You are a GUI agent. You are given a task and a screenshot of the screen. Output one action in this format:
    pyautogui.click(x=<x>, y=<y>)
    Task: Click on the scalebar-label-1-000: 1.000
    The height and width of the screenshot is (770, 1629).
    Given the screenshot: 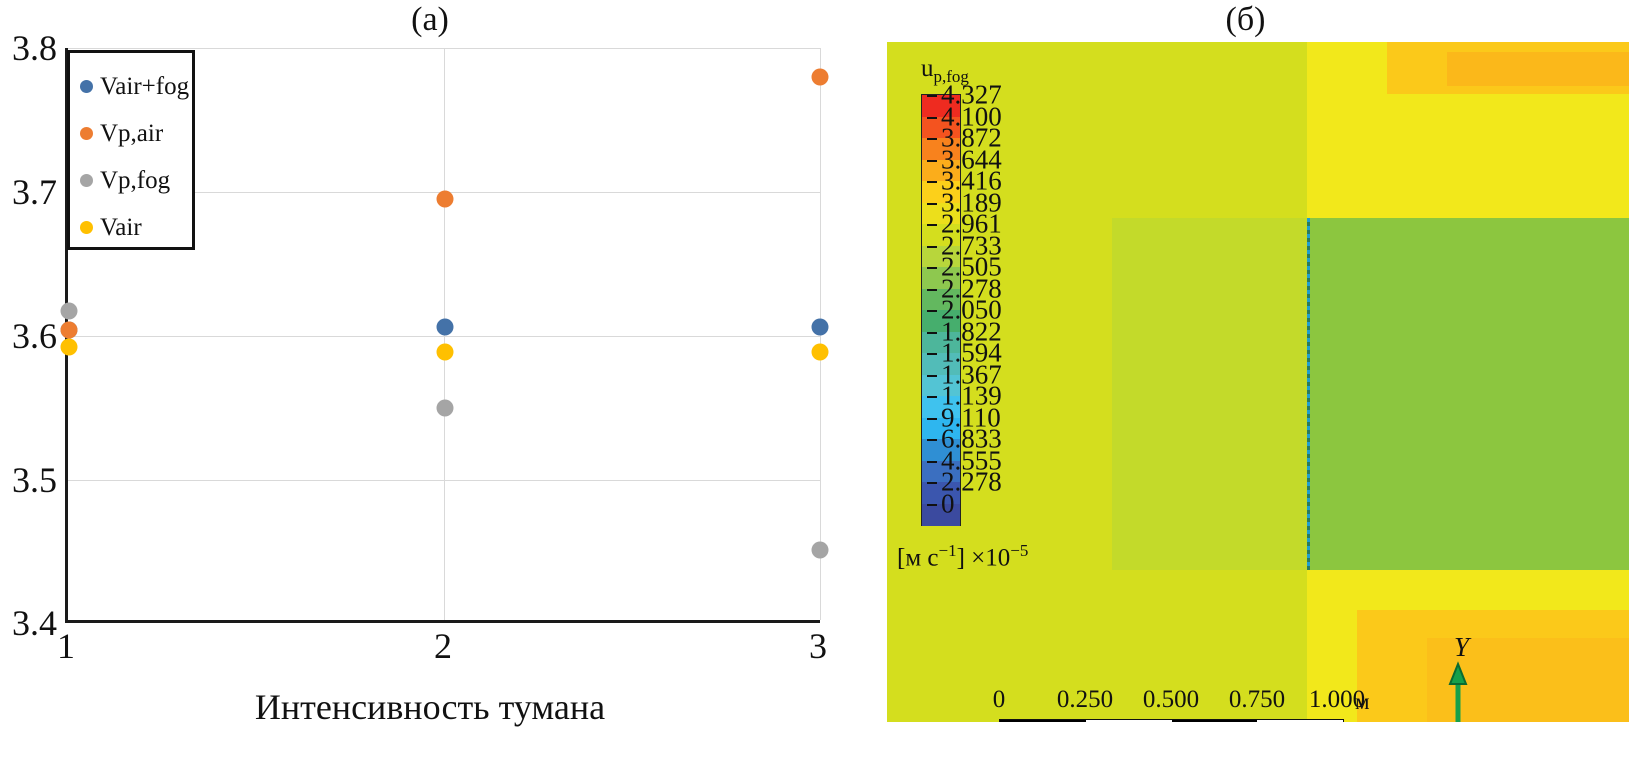 What is the action you would take?
    pyautogui.click(x=1337, y=699)
    